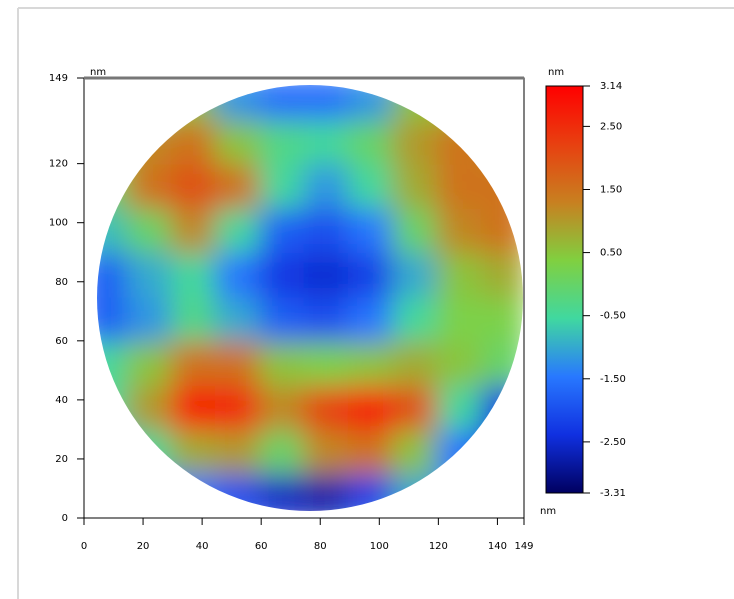  Describe the element at coordinates (613, 442) in the screenshot. I see `colorbar-tick-label: -2.50` at that location.